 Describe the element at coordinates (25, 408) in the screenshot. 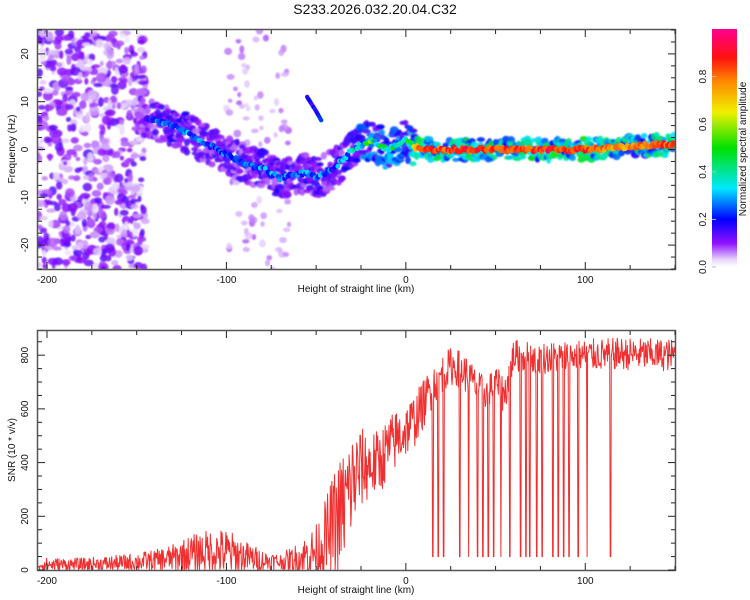

I see `y-tick-label: 600` at that location.